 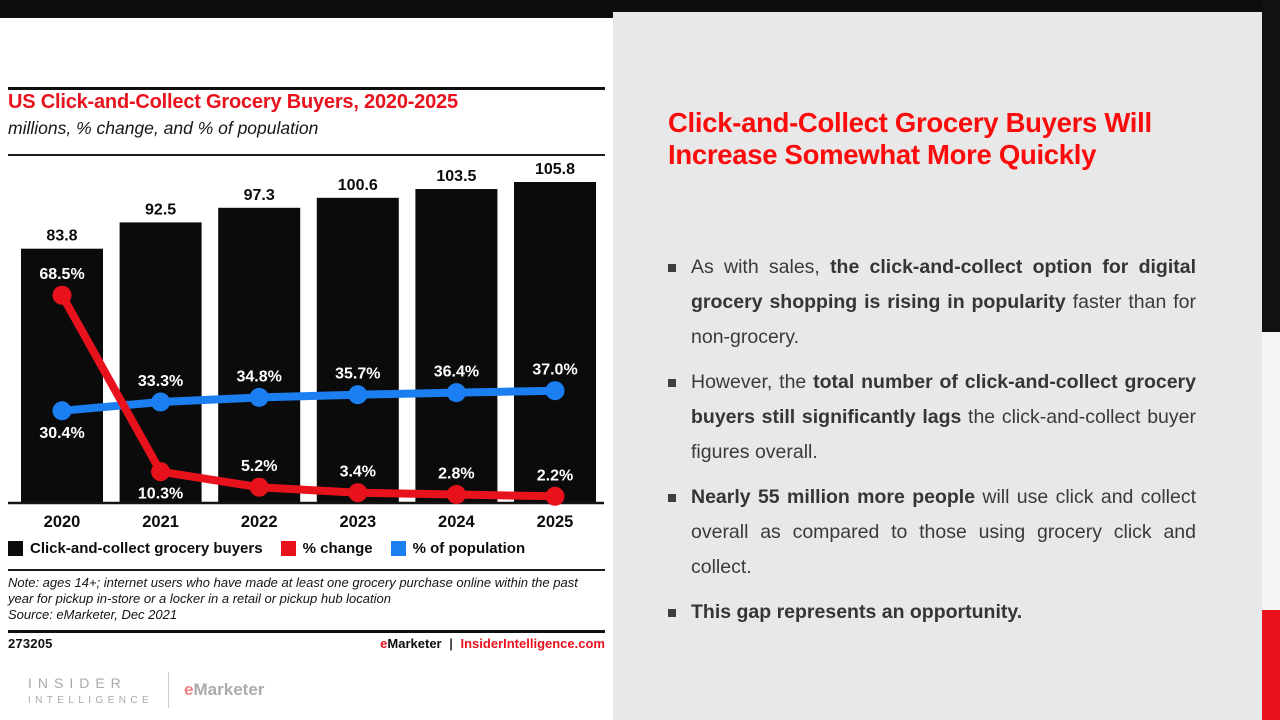 I want to click on legend-item: Click-and-collect grocery buyers, so click(x=135, y=548).